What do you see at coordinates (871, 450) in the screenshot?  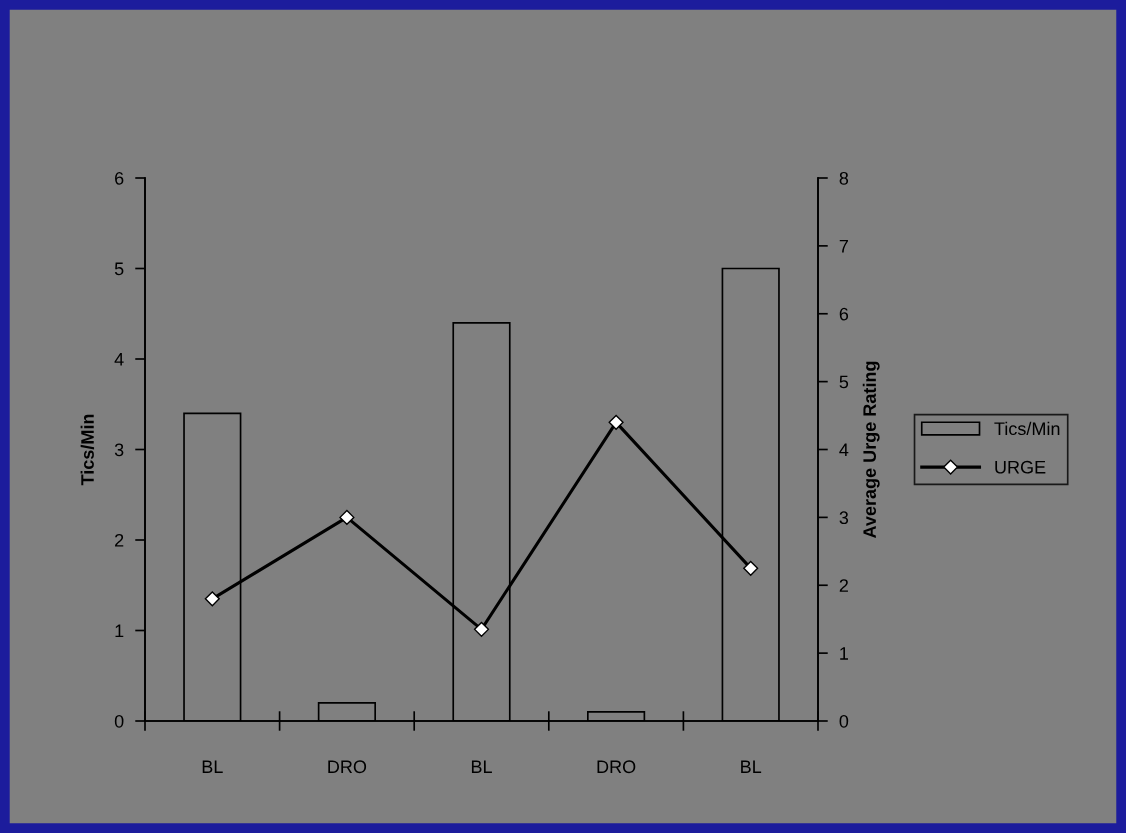 I see `y2-axis-title: Average Urge Rating` at bounding box center [871, 450].